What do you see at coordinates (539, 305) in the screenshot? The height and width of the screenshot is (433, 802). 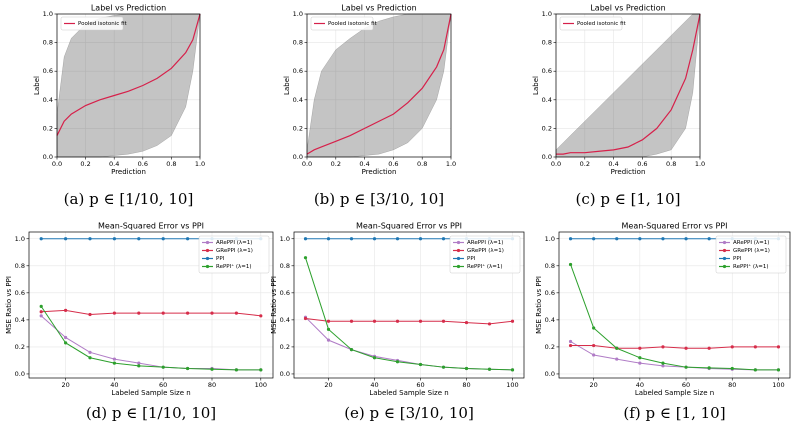 I see `y-axis-label: MSE Ratio vs PPI` at bounding box center [539, 305].